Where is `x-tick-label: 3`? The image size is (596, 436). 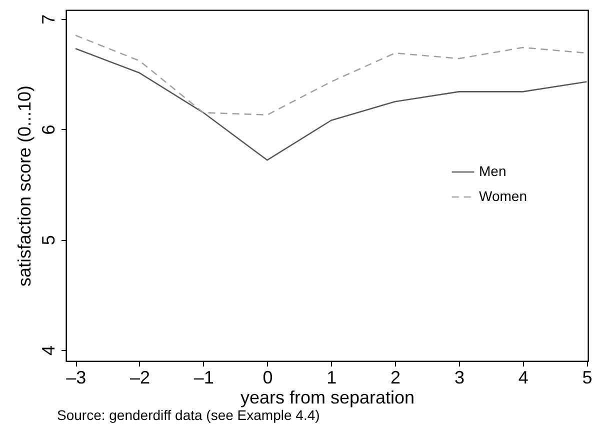
x-tick-label: 3 is located at coordinates (459, 378).